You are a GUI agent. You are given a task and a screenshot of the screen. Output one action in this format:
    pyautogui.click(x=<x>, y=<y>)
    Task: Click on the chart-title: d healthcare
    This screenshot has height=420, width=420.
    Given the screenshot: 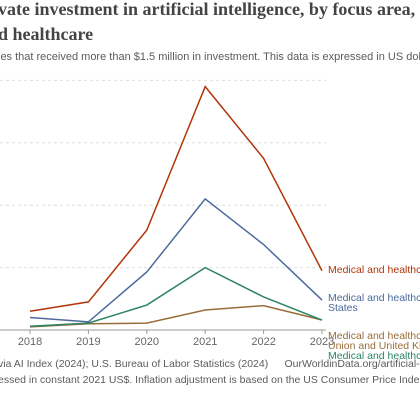 What is the action you would take?
    pyautogui.click(x=46, y=34)
    